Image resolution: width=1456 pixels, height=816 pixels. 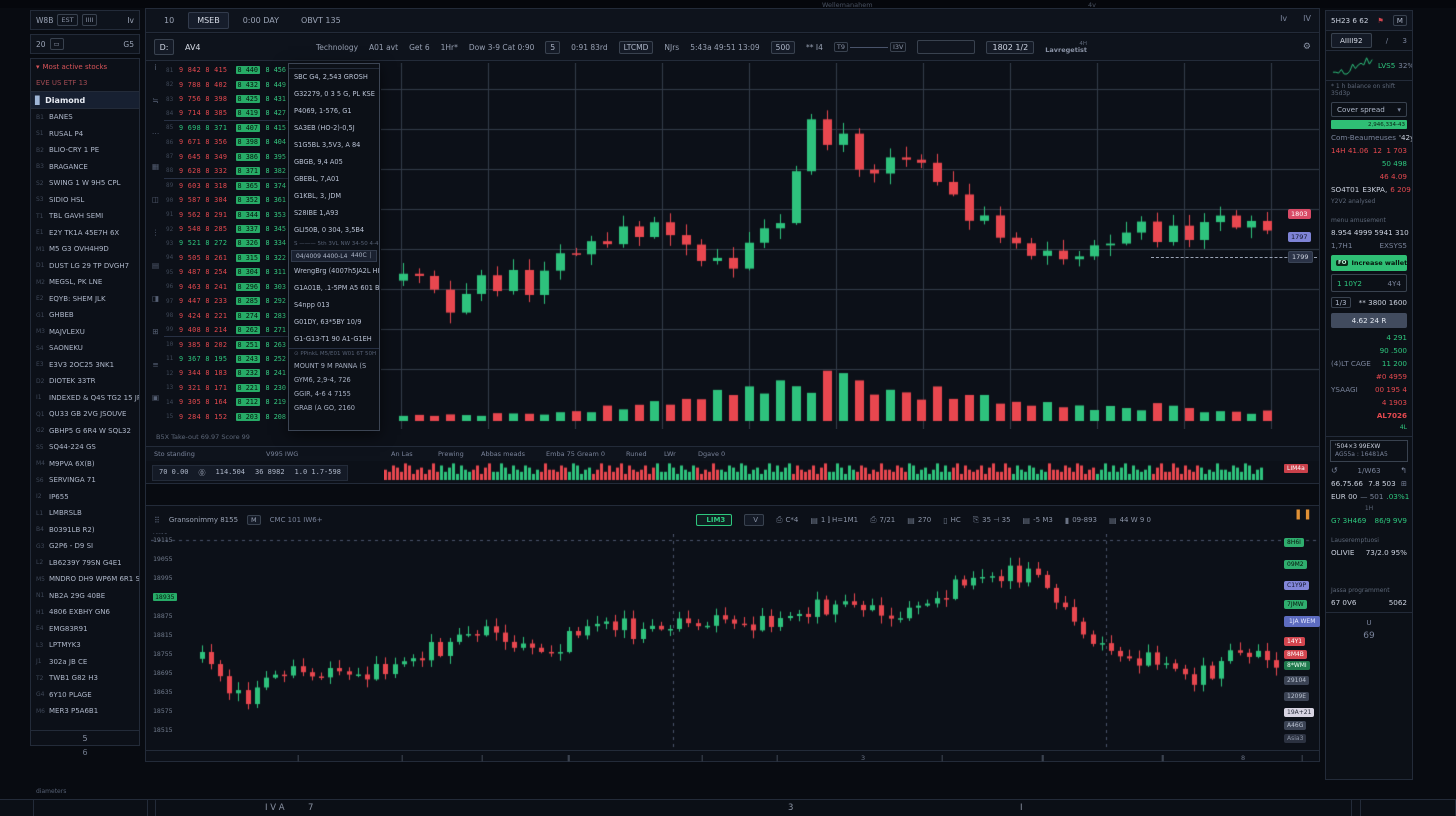 What do you see at coordinates (85, 183) in the screenshot?
I see `sidebar-item: S2 SWING 1 W 9H5 CPL` at bounding box center [85, 183].